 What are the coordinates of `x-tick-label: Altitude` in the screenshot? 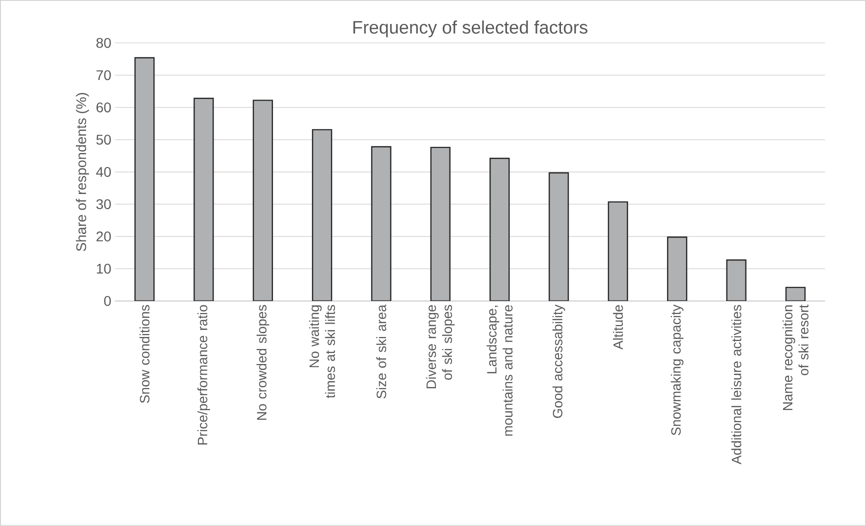 It's located at (618, 327).